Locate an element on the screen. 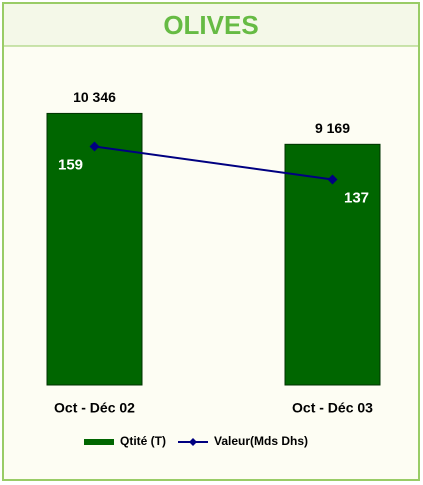  line-value-label: 137 is located at coordinates (356, 197).